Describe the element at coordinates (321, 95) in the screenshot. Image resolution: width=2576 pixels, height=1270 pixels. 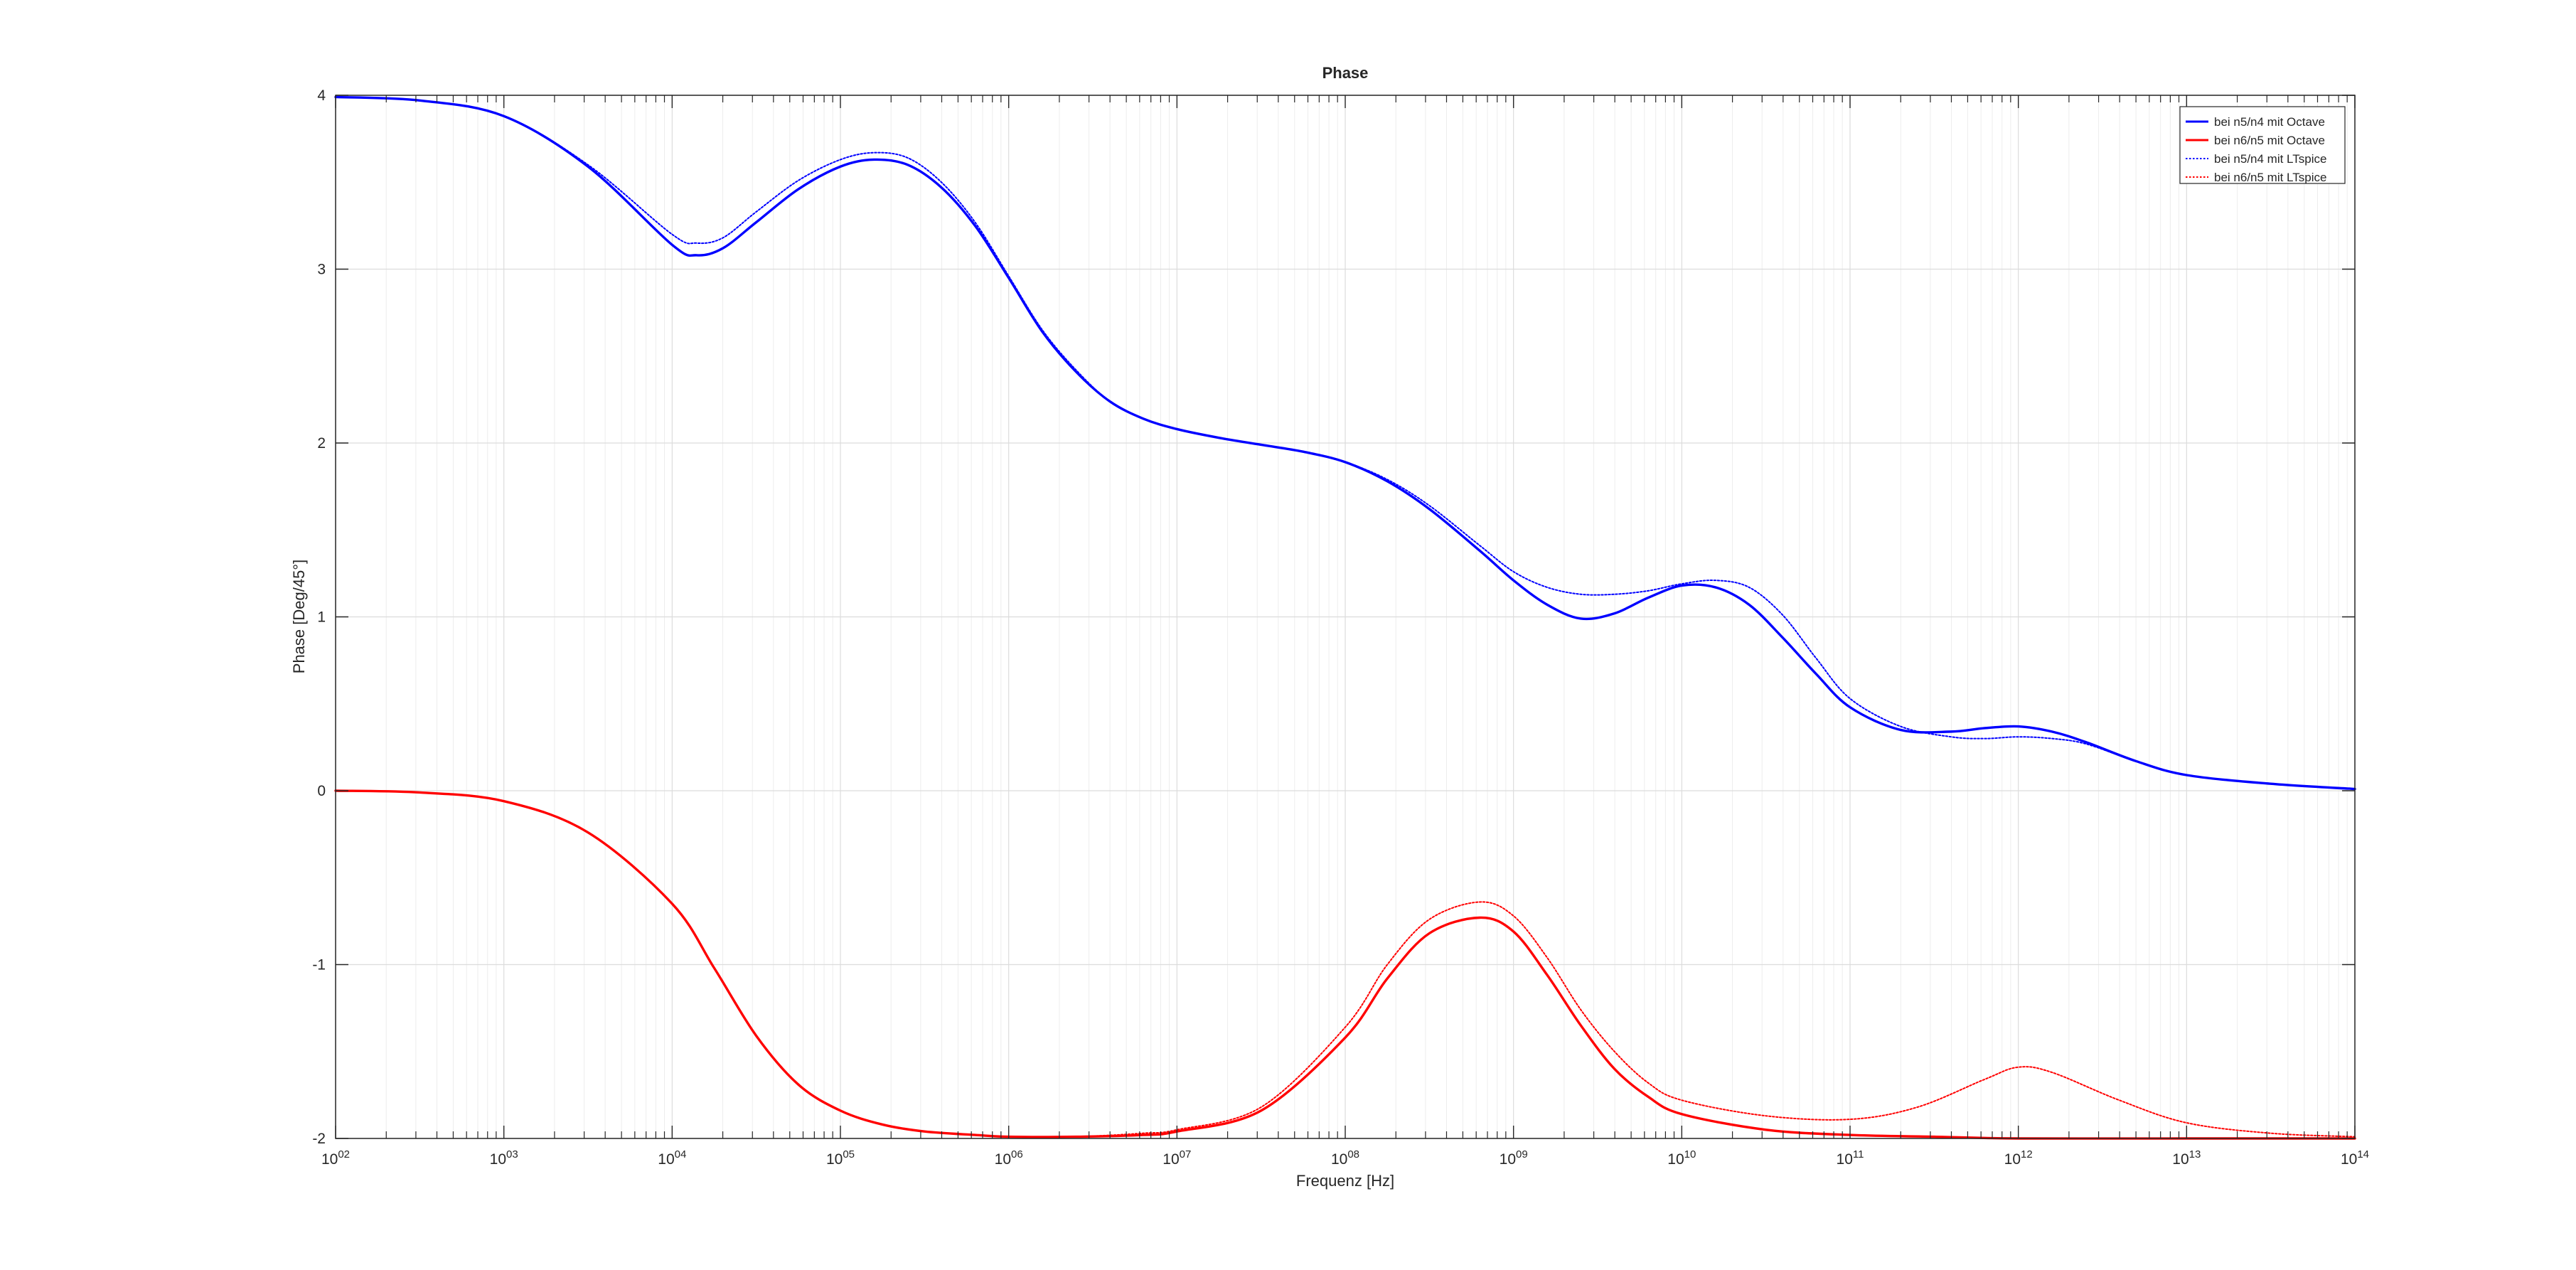
I see `y-tick-label: 4` at that location.